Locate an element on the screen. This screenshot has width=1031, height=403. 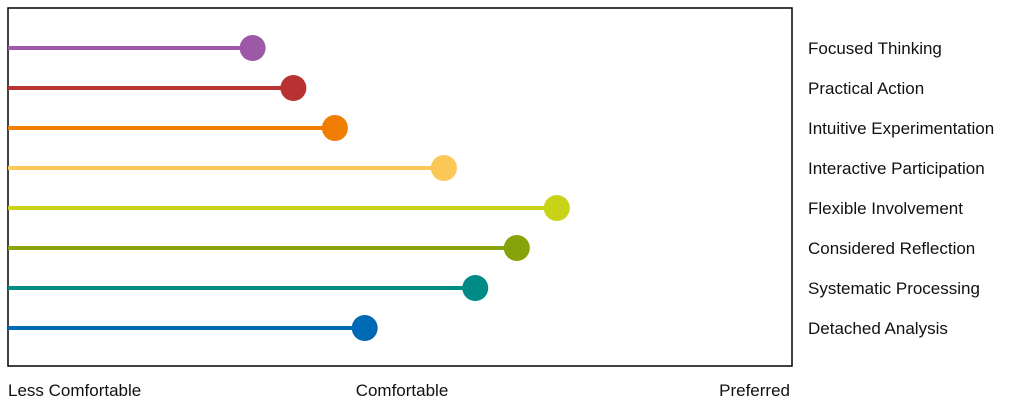
point-considered-reflection is located at coordinates (516, 248).